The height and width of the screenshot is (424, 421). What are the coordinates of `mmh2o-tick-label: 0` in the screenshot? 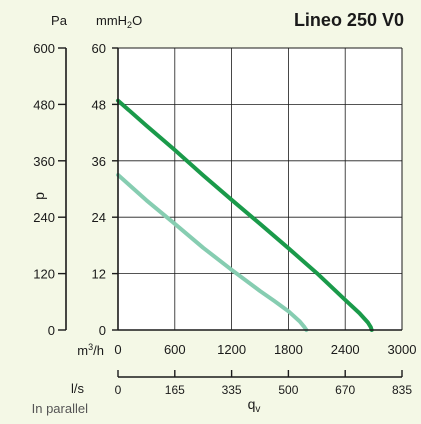 It's located at (102, 330).